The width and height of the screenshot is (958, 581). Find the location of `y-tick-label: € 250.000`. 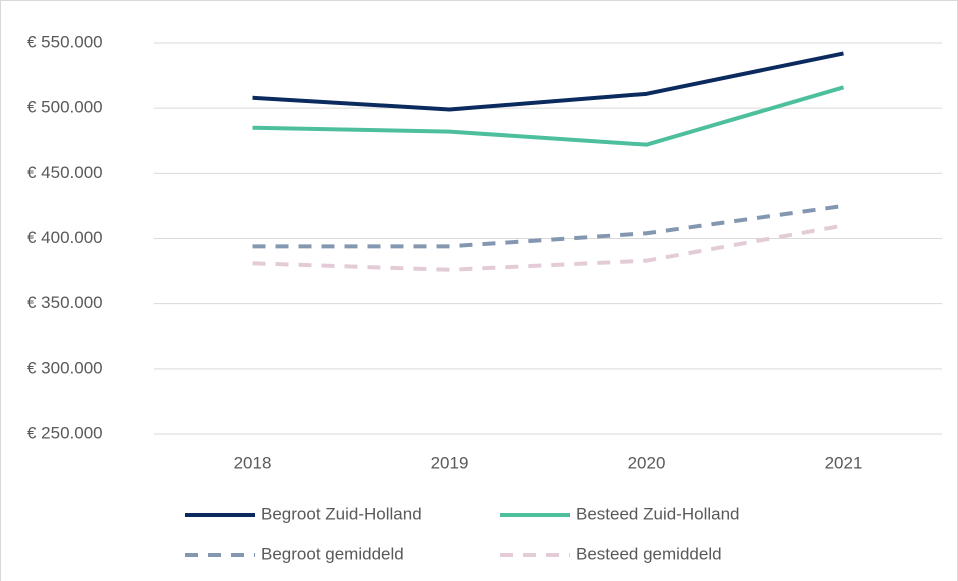

y-tick-label: € 250.000 is located at coordinates (65, 432).